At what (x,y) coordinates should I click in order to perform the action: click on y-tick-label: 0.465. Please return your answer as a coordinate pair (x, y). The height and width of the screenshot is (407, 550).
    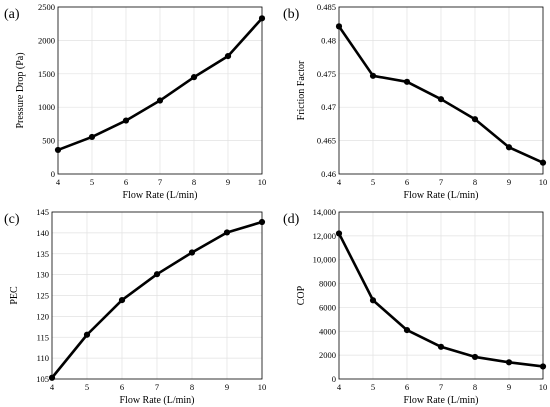
    Looking at the image, I should click on (326, 141).